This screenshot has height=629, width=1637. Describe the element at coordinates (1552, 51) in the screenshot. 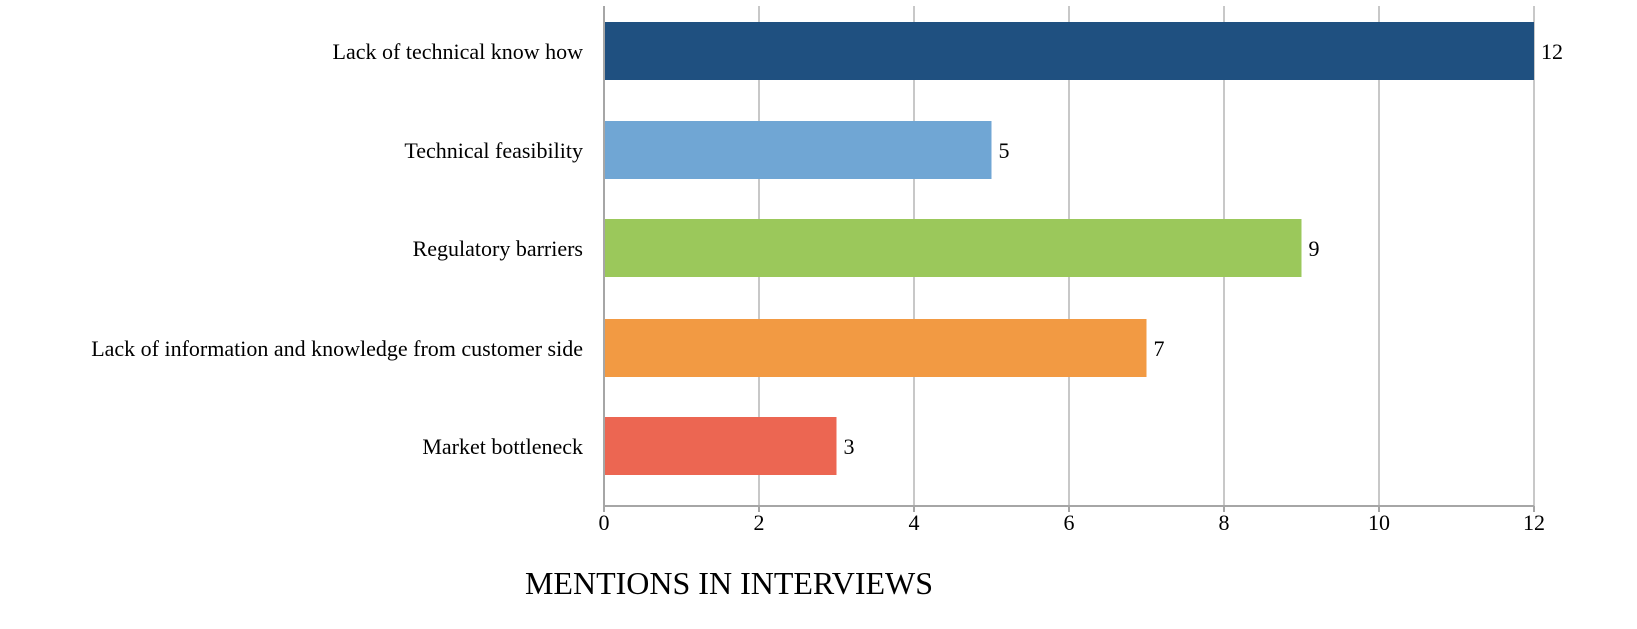

I see `data-label: 12` at that location.